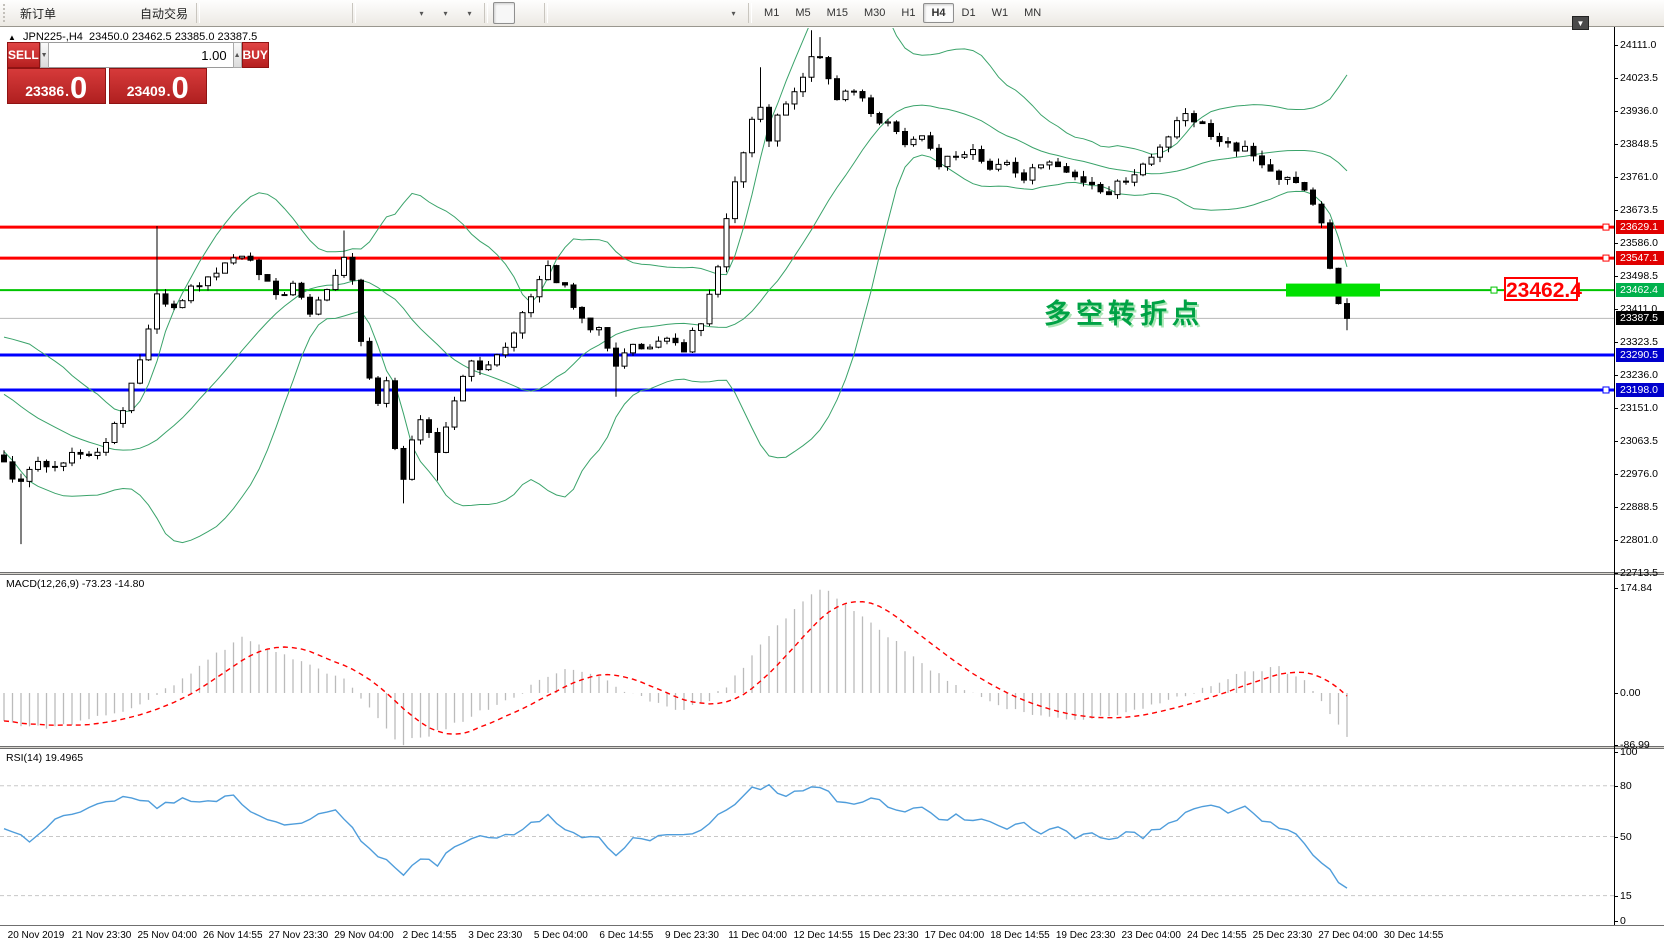 This screenshot has width=1664, height=946. What do you see at coordinates (1033, 13) in the screenshot?
I see `timeframe-button-mn: MN` at bounding box center [1033, 13].